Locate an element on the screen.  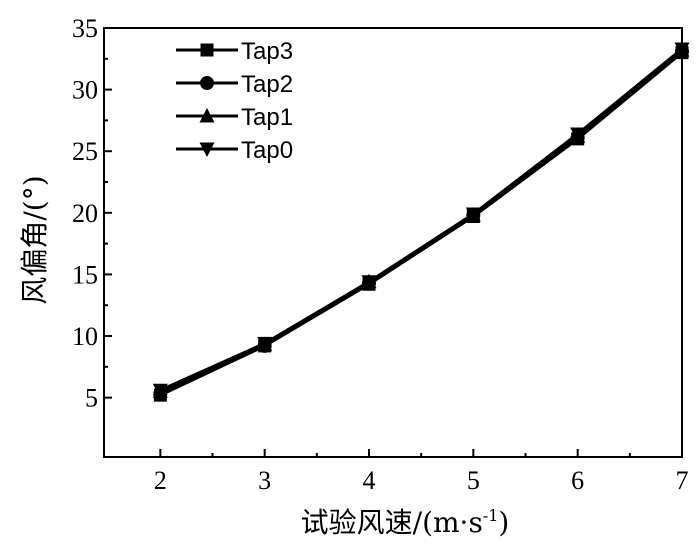
y-tick-label: 25 is located at coordinates (85, 151).